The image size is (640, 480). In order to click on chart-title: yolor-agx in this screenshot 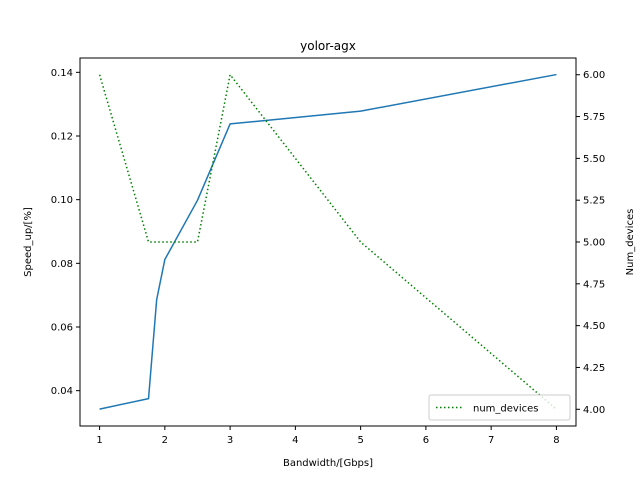, I will do `click(328, 46)`.